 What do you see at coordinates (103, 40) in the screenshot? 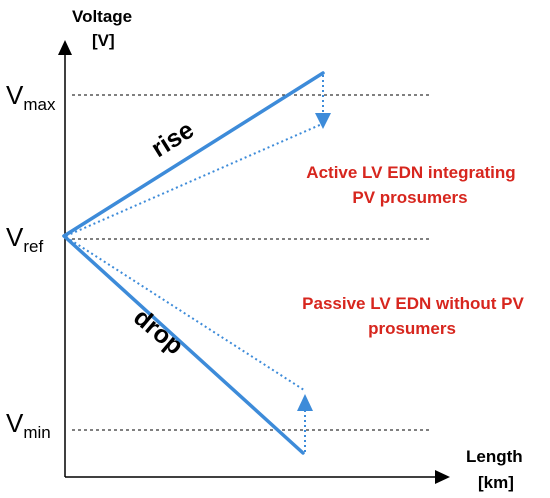
I see `y-axis-title-line2: [V]` at bounding box center [103, 40].